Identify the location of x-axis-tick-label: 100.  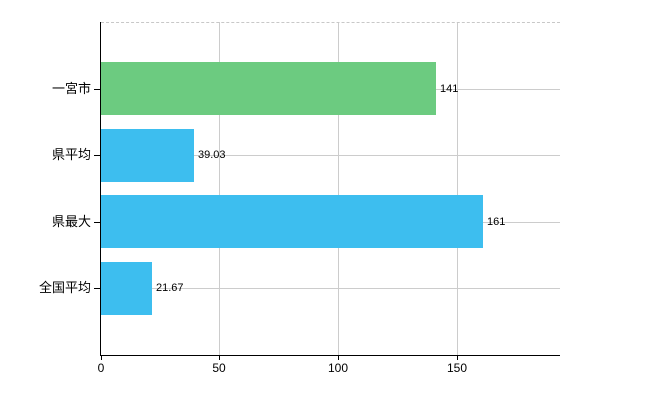
(338, 368).